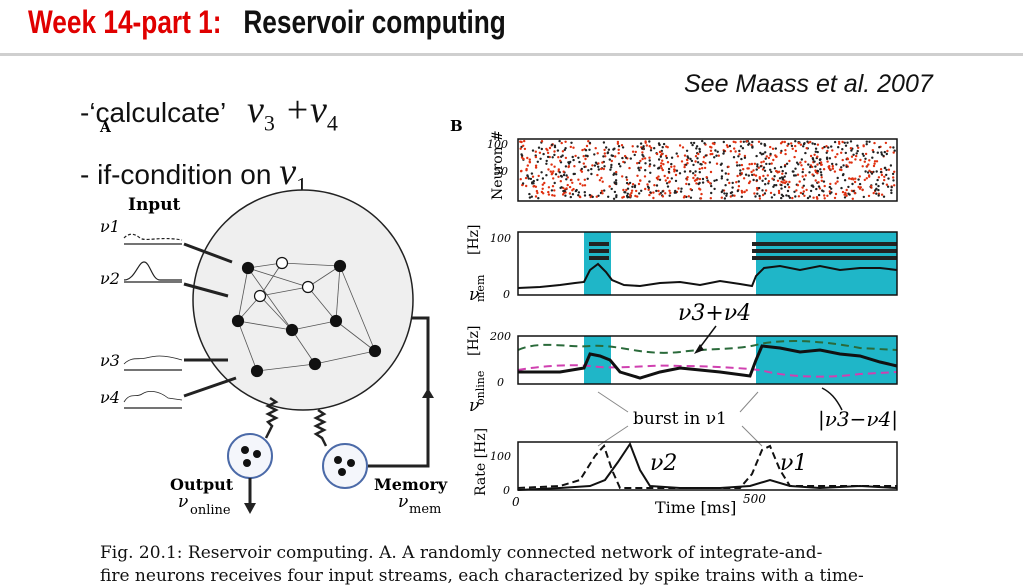  What do you see at coordinates (506, 490) in the screenshot?
I see `rate-tick-0: 0` at bounding box center [506, 490].